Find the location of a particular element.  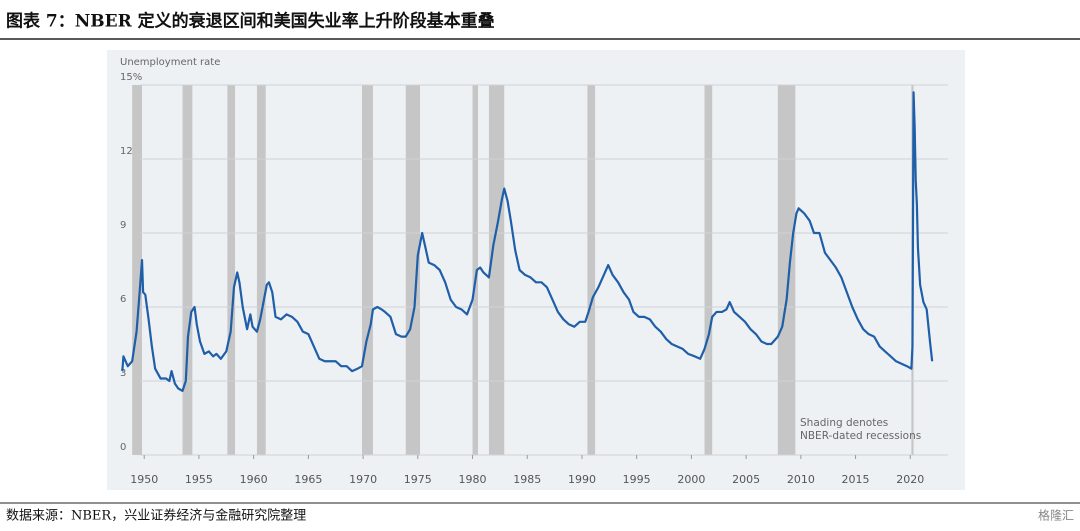

x-tick-label: 1965 is located at coordinates (308, 479).